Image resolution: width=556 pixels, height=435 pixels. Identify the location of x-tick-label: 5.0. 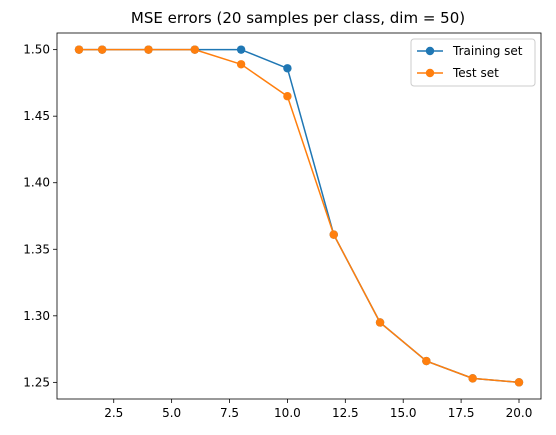
(171, 413).